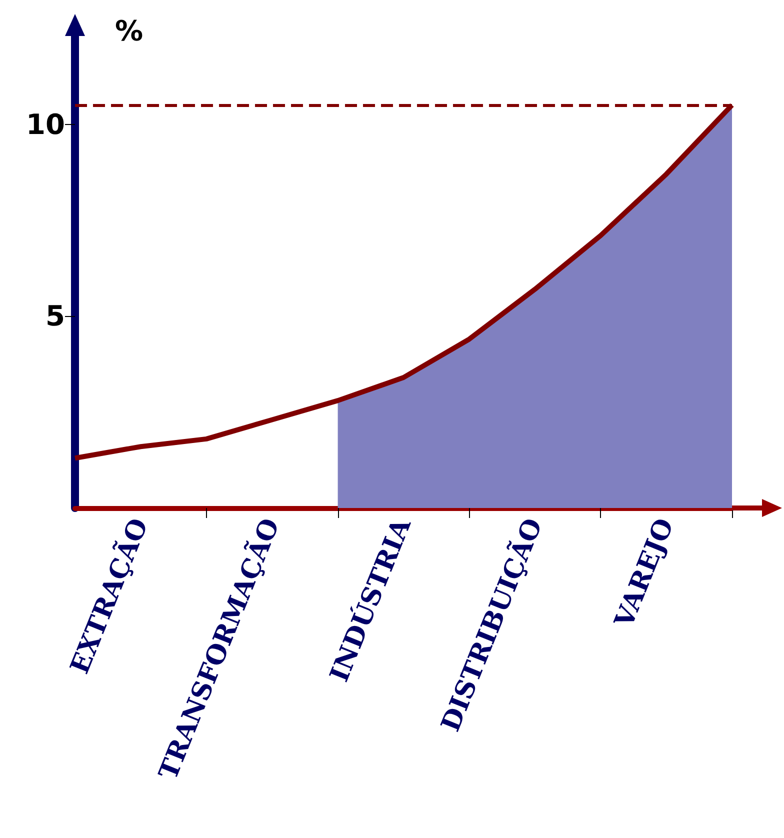 Image resolution: width=784 pixels, height=838 pixels. Describe the element at coordinates (55, 316) in the screenshot. I see `y-tick-label: 5` at that location.